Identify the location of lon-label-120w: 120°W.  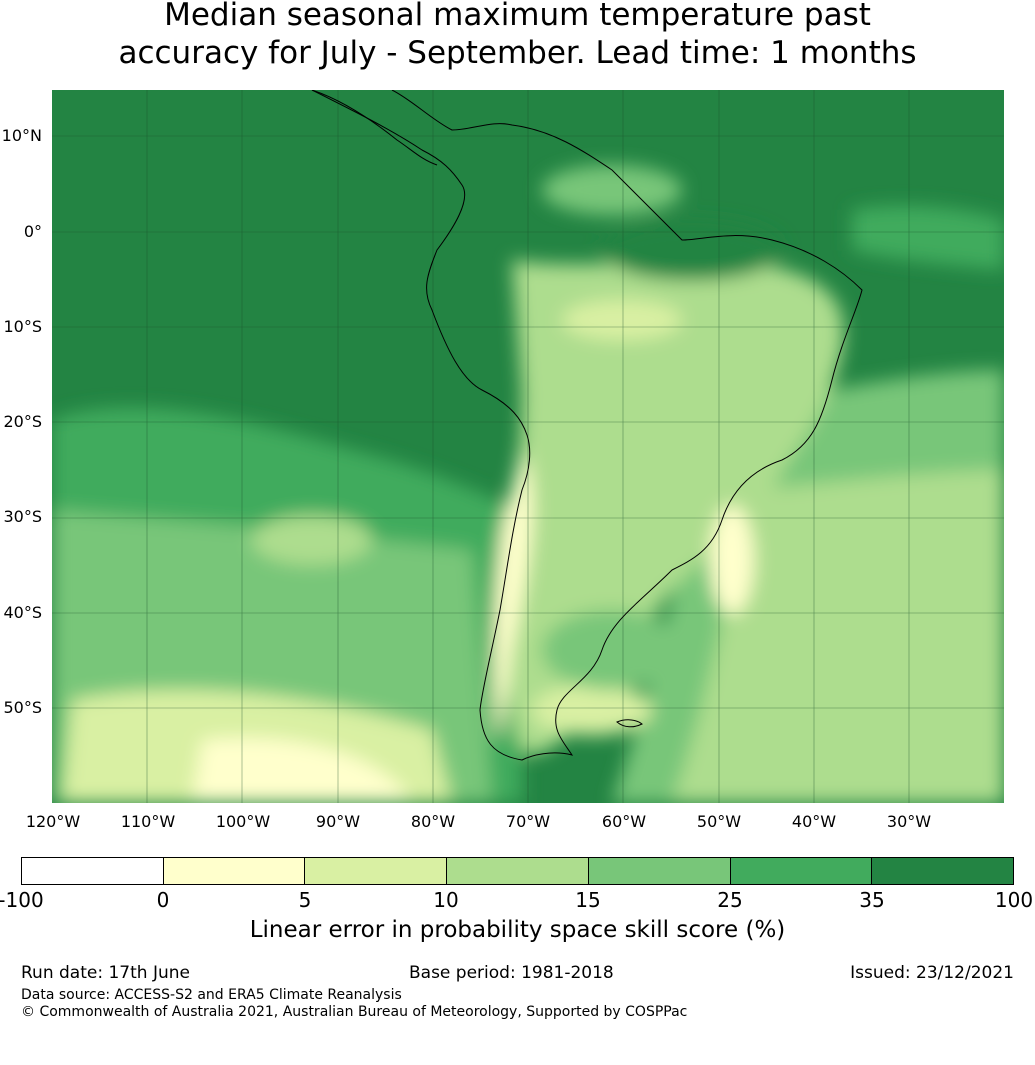
(53, 821).